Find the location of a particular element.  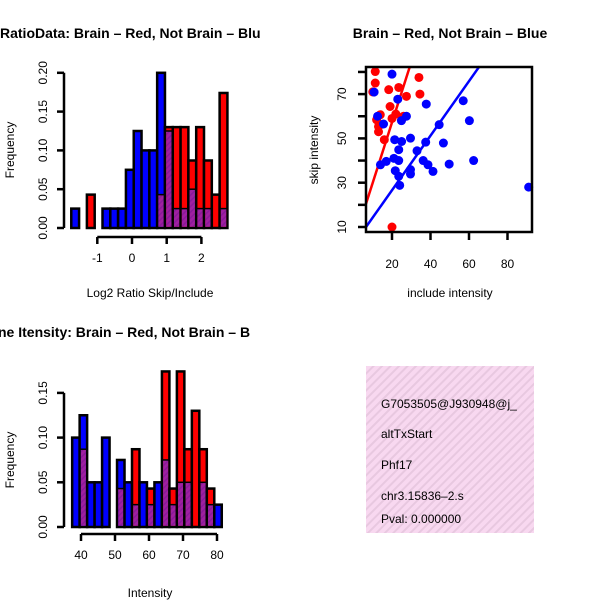

x-tick-label: 2 is located at coordinates (201, 258).